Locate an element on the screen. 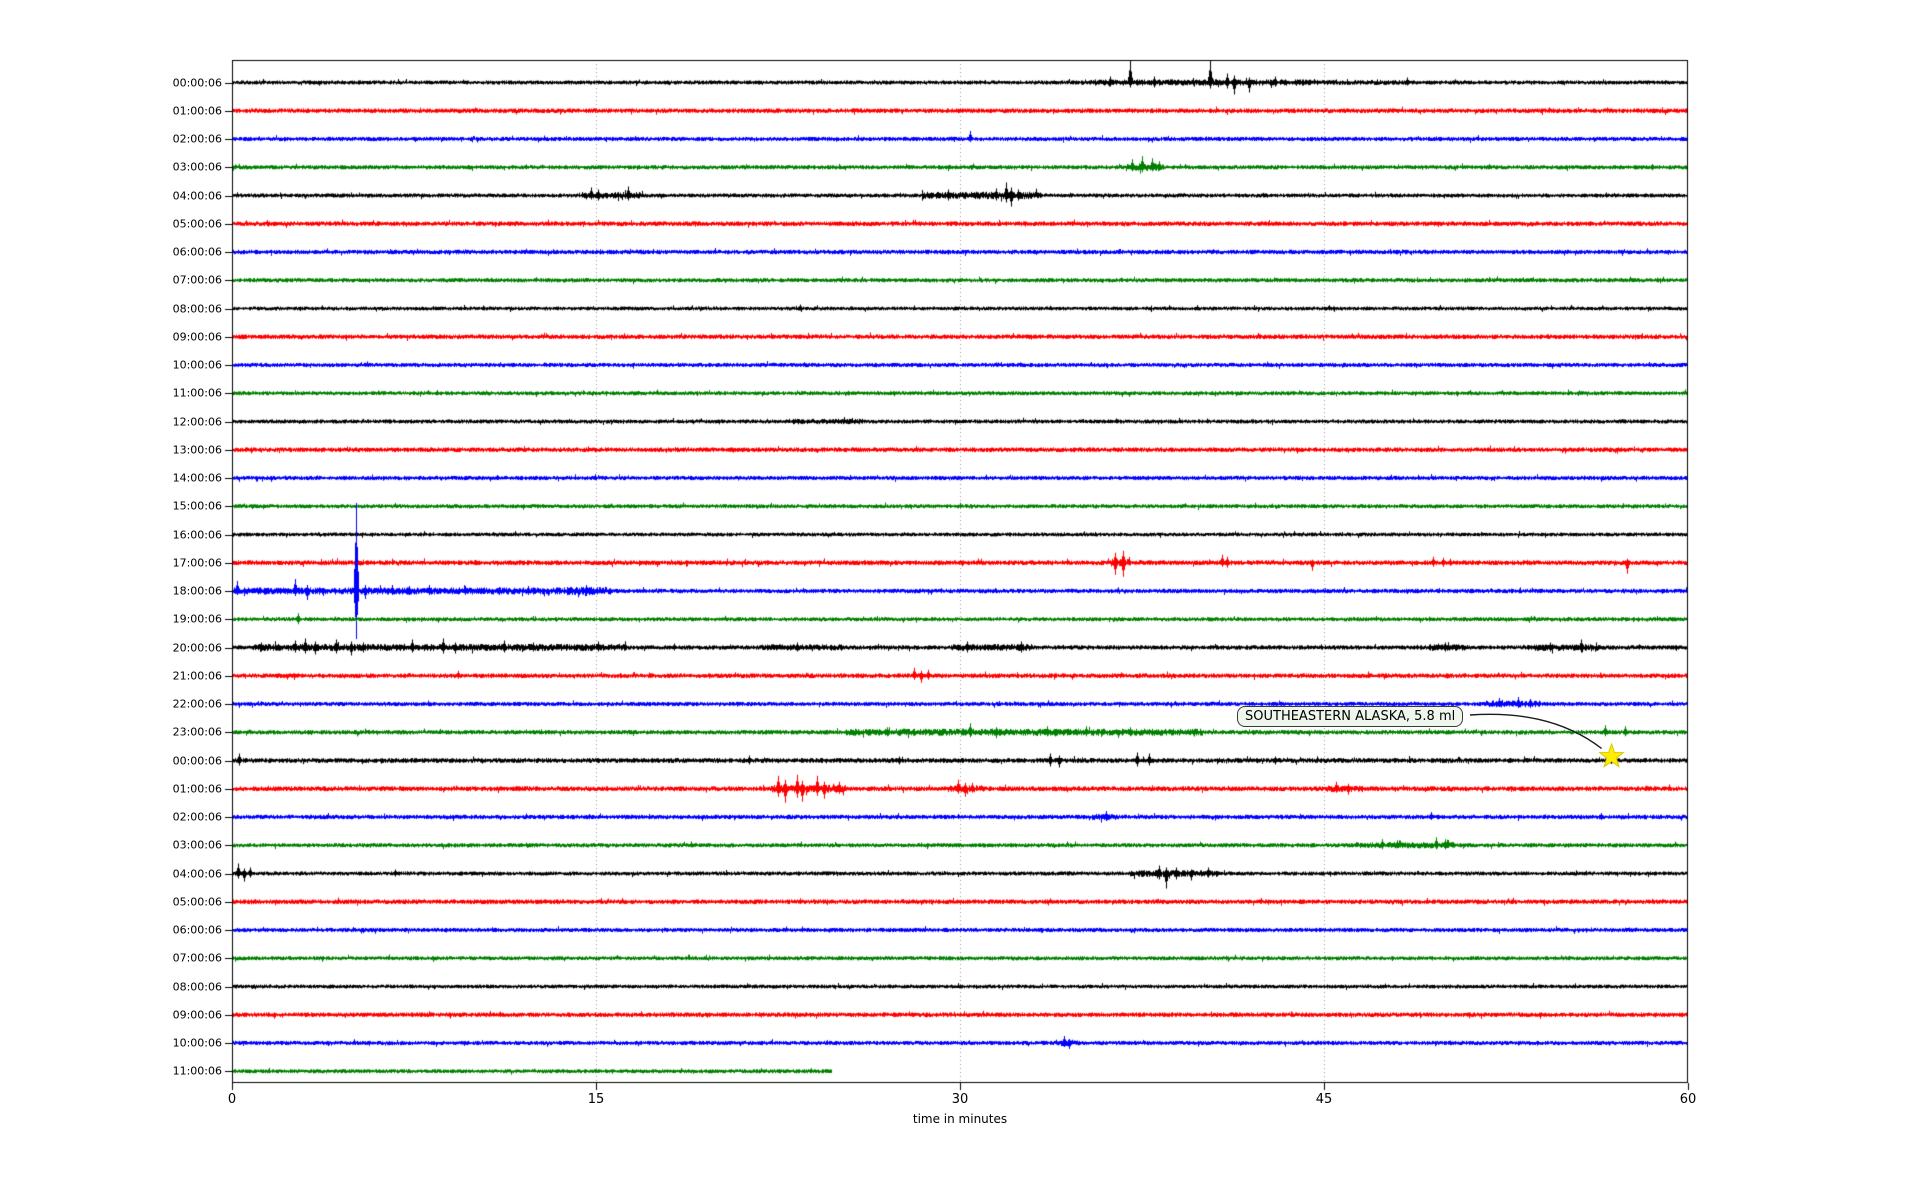 This screenshot has width=1920, height=1200. event-annotation-text: SOUTHEASTERN ALASKA, 5.8 ml is located at coordinates (1350, 716).